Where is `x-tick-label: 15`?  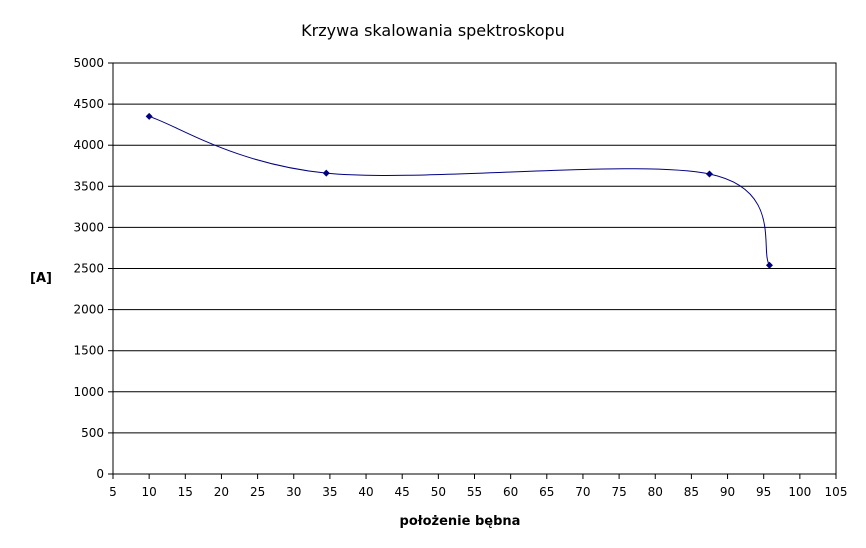
x-tick-label: 15 is located at coordinates (185, 492).